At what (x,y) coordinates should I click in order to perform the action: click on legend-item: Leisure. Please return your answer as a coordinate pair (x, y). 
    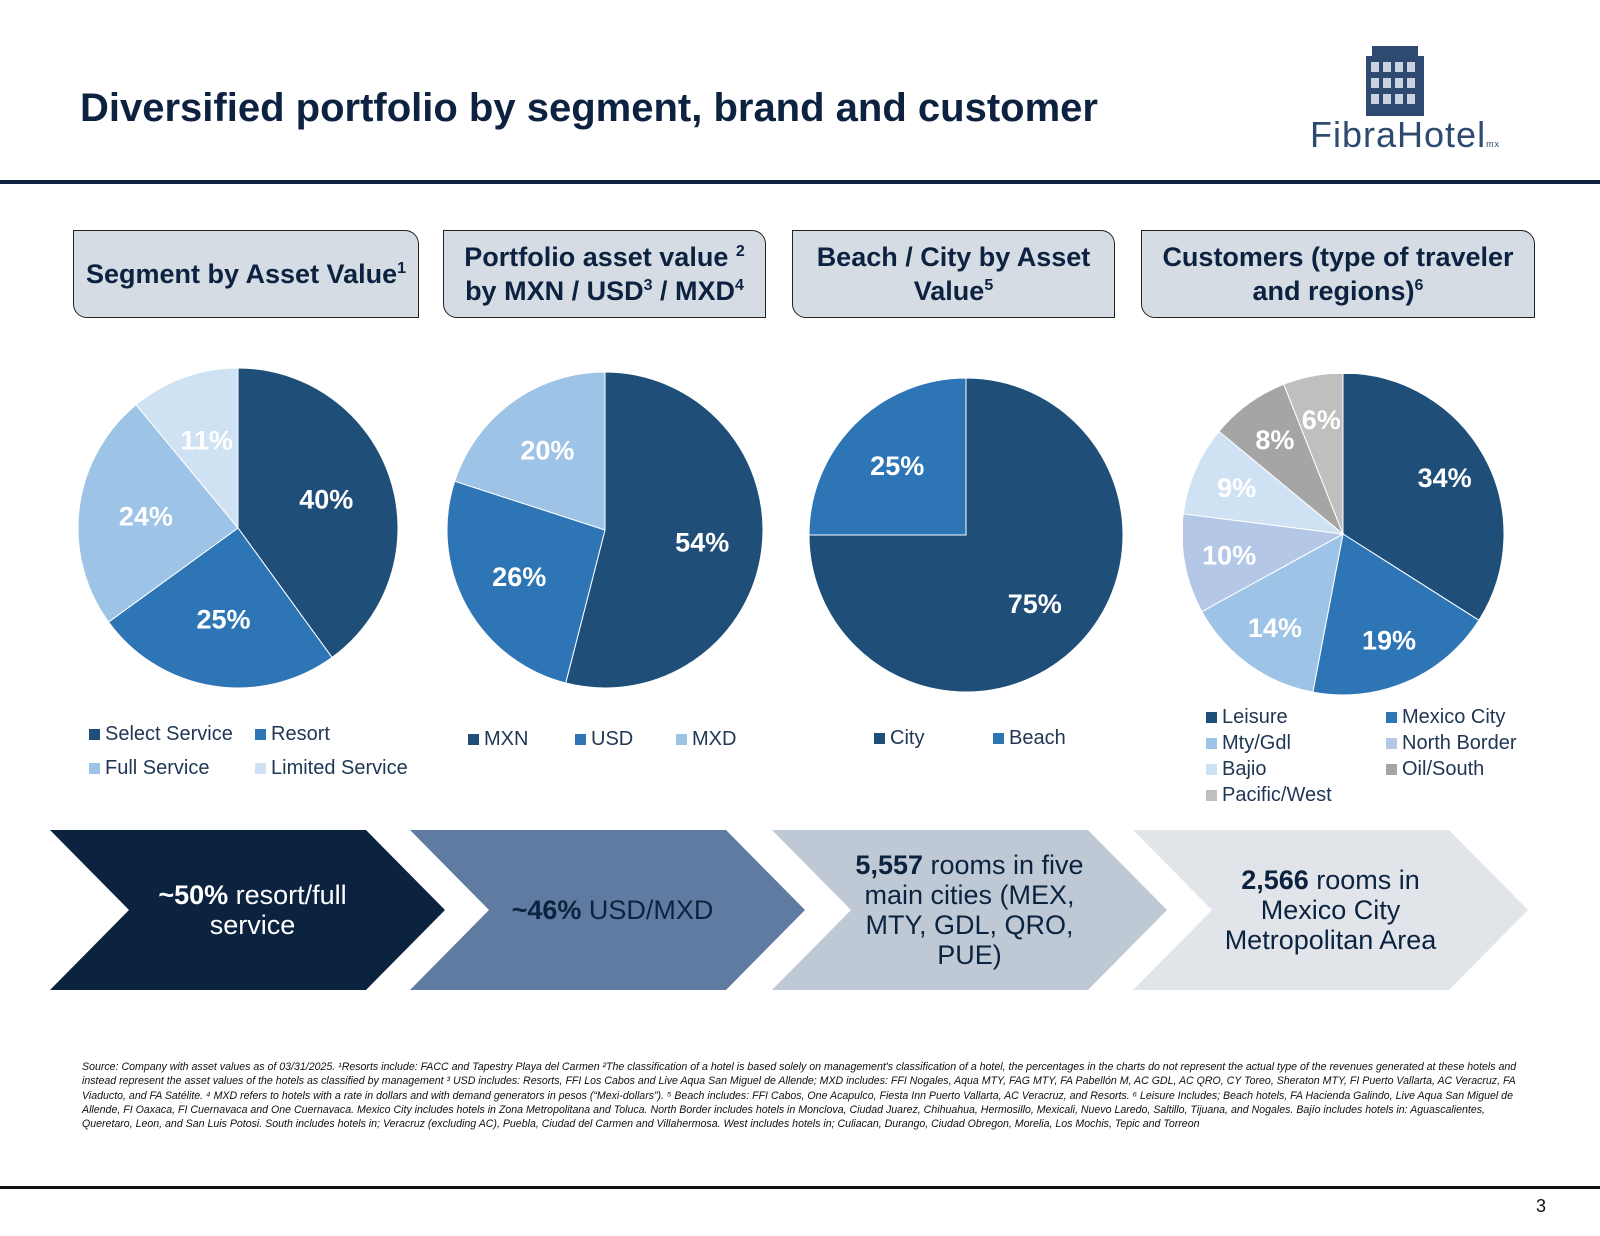
    Looking at the image, I should click on (1247, 717).